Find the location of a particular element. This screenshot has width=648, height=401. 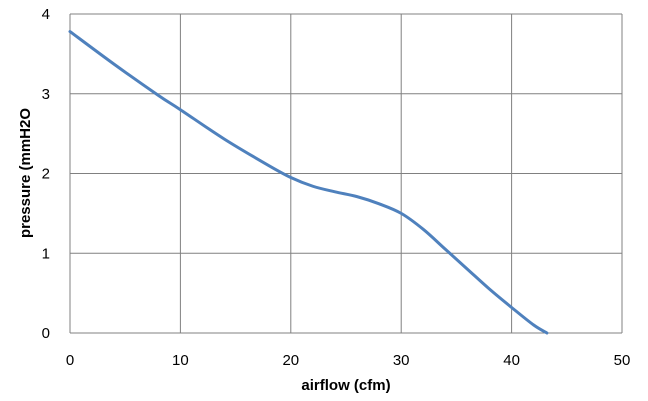

x-tick-labels: 0 10 20 30 40 50 is located at coordinates (348, 360).